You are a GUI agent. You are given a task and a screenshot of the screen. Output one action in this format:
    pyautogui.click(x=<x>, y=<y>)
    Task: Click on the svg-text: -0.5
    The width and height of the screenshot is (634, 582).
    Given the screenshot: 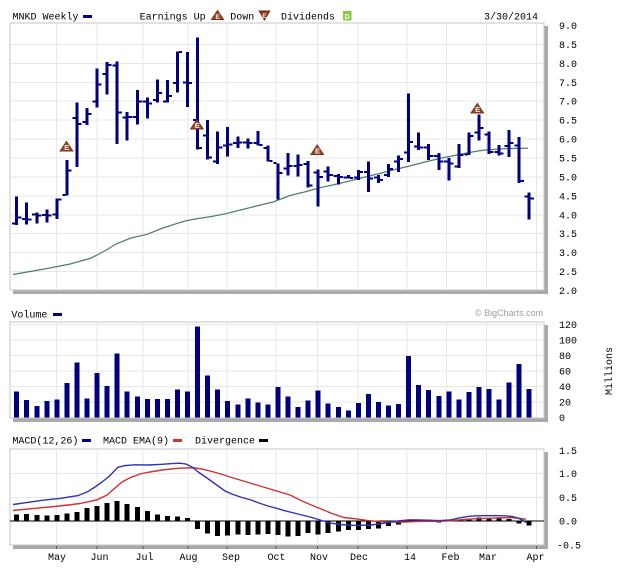 What is the action you would take?
    pyautogui.click(x=569, y=546)
    